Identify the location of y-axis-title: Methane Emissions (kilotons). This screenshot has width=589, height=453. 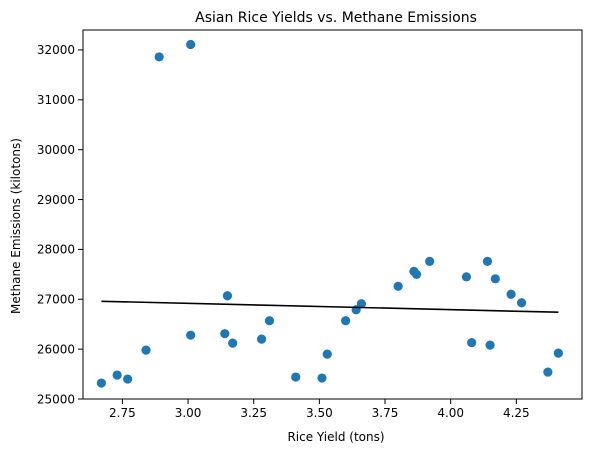
(16, 226).